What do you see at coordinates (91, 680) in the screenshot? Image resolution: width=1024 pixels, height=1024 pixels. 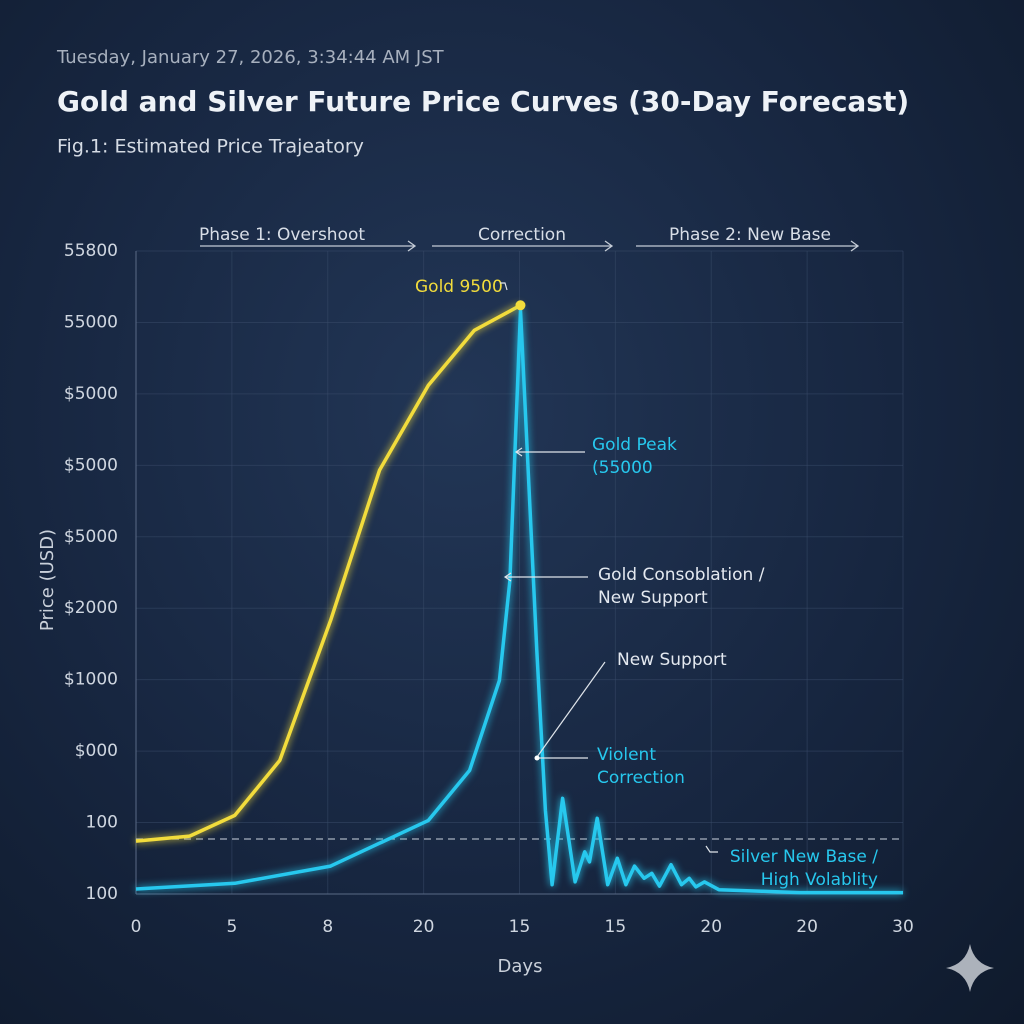 I see `y-tick-label: $1000` at bounding box center [91, 680].